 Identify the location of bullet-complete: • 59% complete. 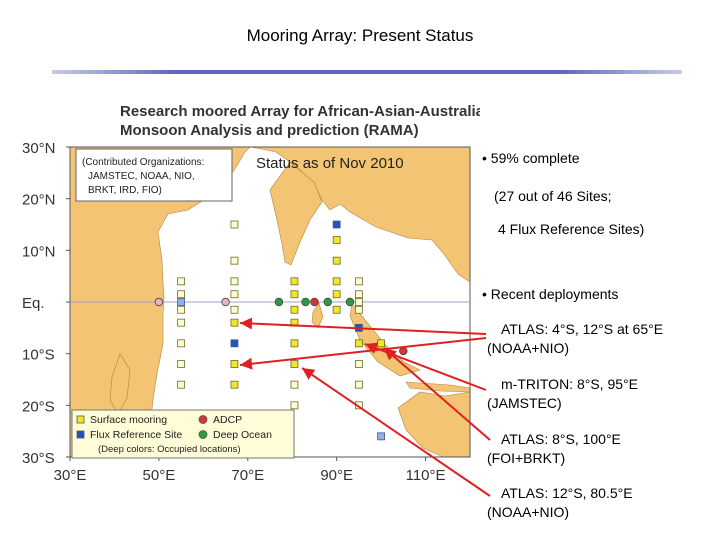
(531, 158).